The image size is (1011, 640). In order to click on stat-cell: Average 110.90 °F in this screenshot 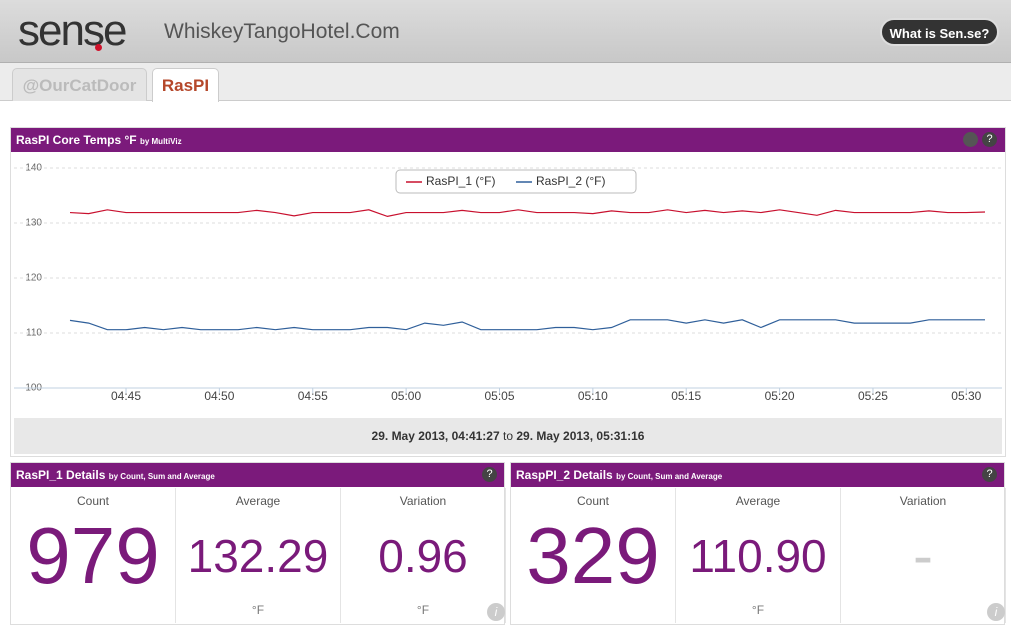, I will do `click(758, 555)`.